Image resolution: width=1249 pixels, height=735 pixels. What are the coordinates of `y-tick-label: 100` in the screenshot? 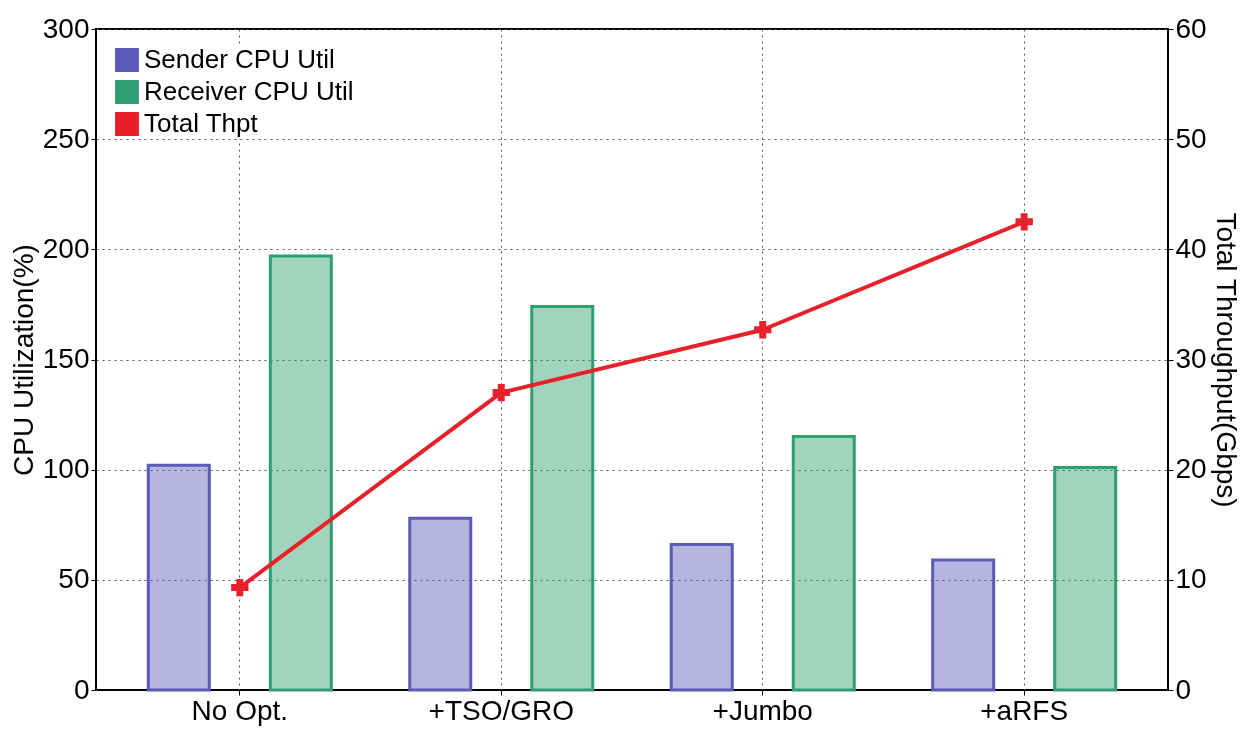 It's located at (66, 469).